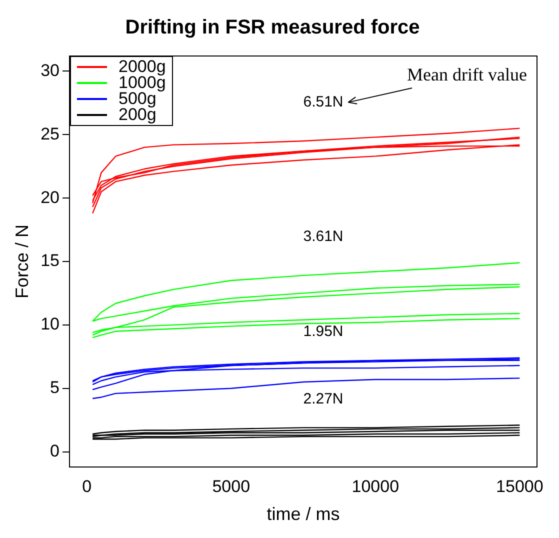 The height and width of the screenshot is (538, 559). What do you see at coordinates (55, 450) in the screenshot?
I see `y-tick-label: 0` at bounding box center [55, 450].